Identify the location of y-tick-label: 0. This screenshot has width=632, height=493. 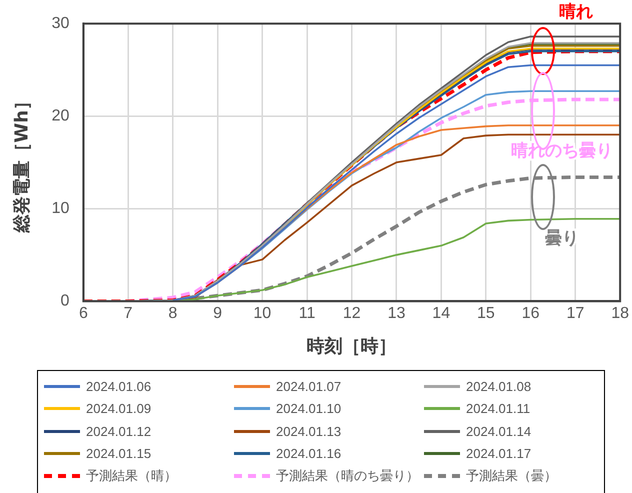
(65, 301).